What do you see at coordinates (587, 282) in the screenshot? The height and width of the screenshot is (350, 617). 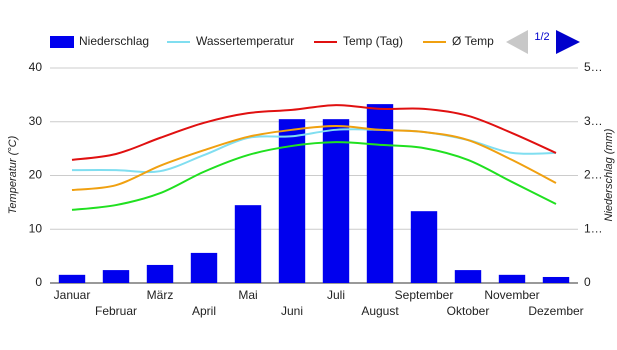 I see `y2-tick-label: 0` at bounding box center [587, 282].